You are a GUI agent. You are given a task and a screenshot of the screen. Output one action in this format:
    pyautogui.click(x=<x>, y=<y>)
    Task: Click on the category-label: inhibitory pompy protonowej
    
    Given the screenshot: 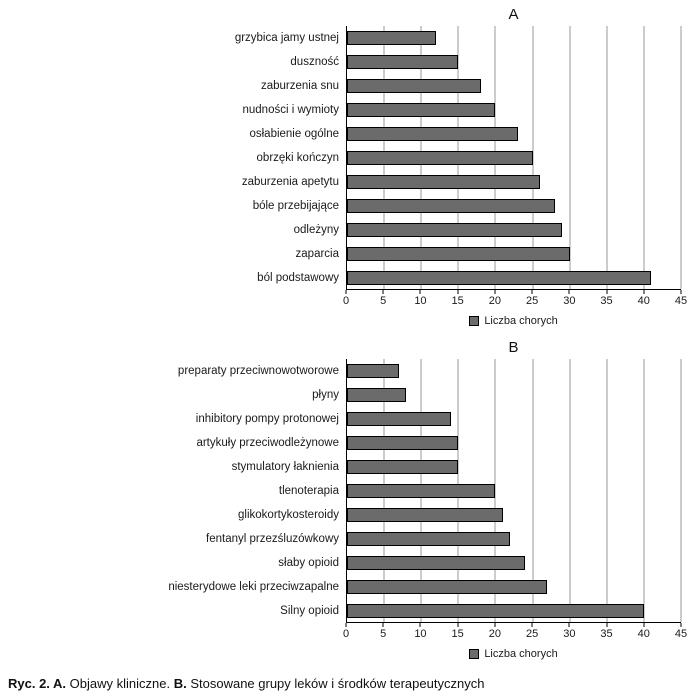 What is the action you would take?
    pyautogui.click(x=267, y=419)
    